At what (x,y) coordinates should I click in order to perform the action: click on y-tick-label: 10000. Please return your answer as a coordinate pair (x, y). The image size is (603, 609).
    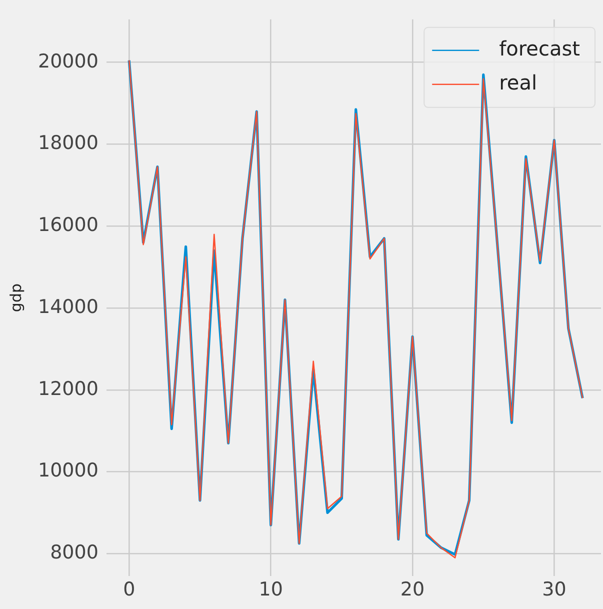
    Looking at the image, I should click on (68, 471).